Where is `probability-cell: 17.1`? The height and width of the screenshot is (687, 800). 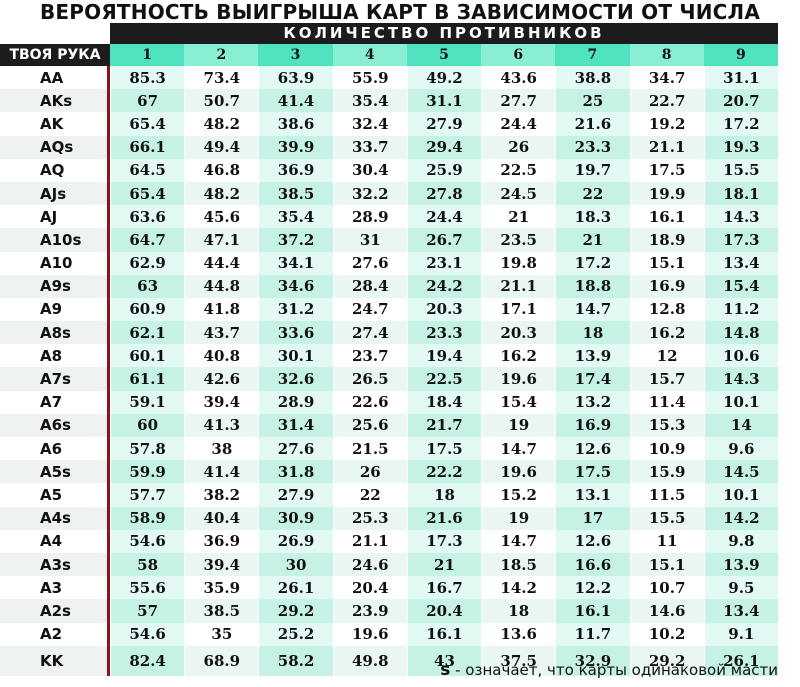 probability-cell: 17.1 is located at coordinates (518, 309).